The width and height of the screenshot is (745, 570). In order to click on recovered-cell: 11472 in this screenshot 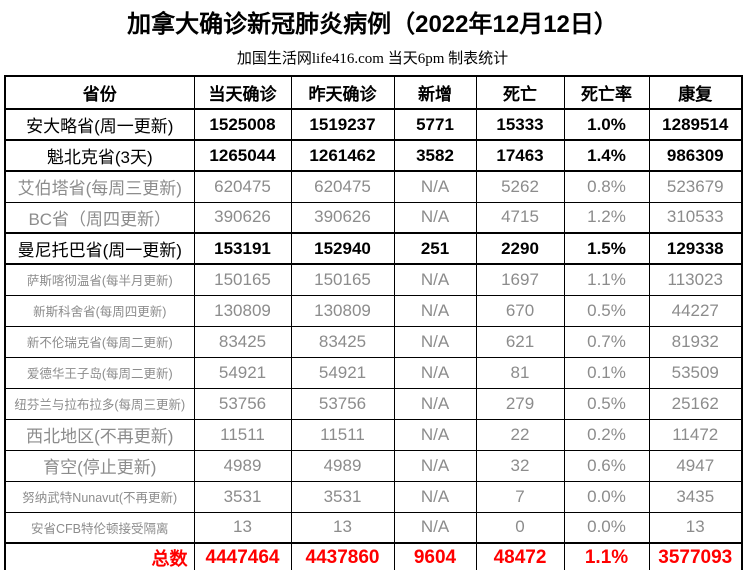, I will do `click(695, 434)`.